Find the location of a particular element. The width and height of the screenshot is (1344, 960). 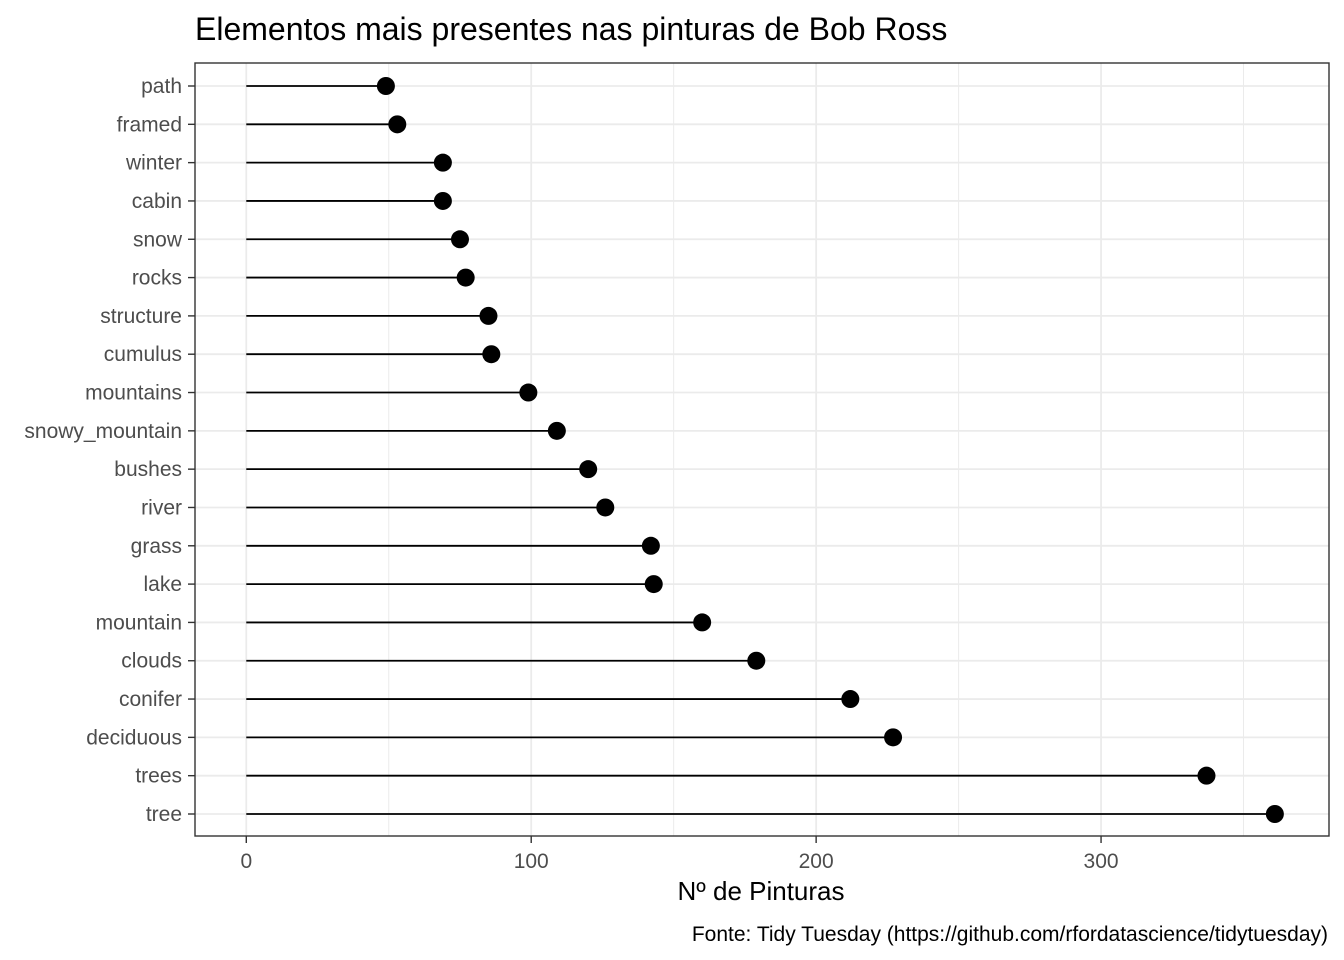

y-tick-label: river is located at coordinates (161, 507).